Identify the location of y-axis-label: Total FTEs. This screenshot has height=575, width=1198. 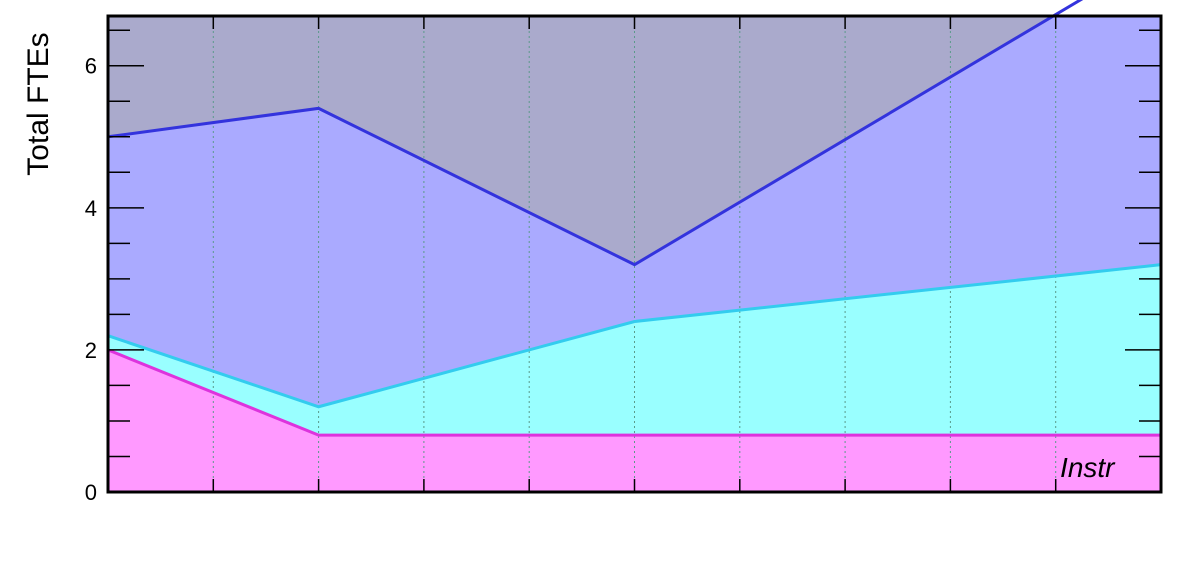
(38, 103).